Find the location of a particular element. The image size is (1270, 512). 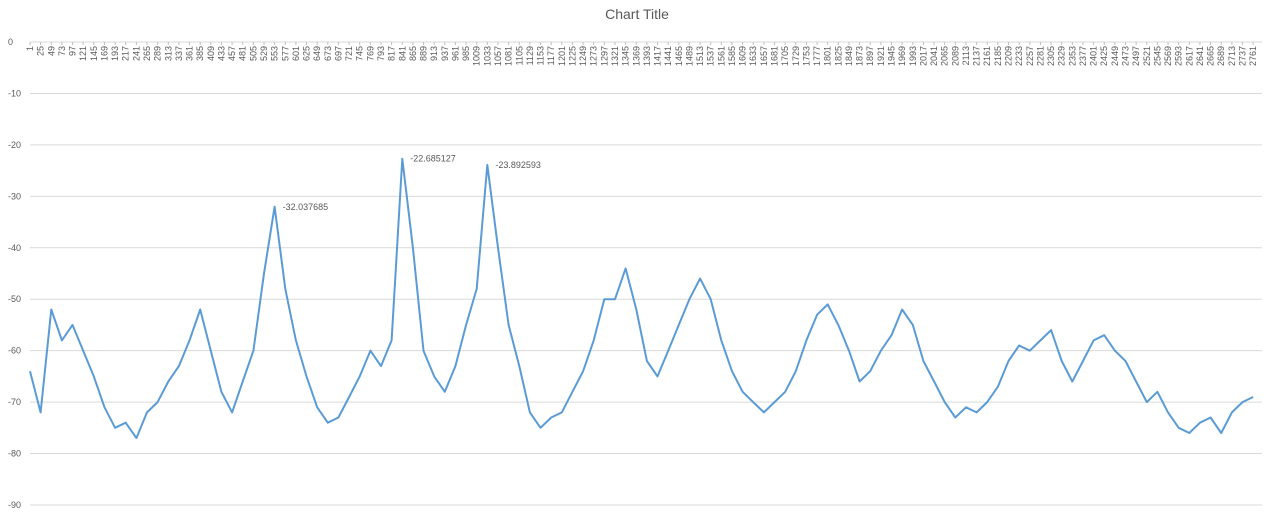

x-tick-label: 2017 is located at coordinates (923, 56).